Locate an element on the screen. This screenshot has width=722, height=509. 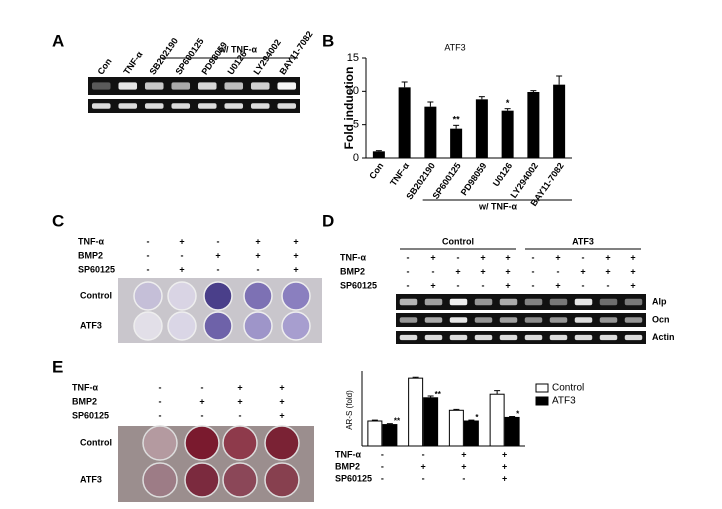
band-label: Ocn is located at coordinates (661, 319).